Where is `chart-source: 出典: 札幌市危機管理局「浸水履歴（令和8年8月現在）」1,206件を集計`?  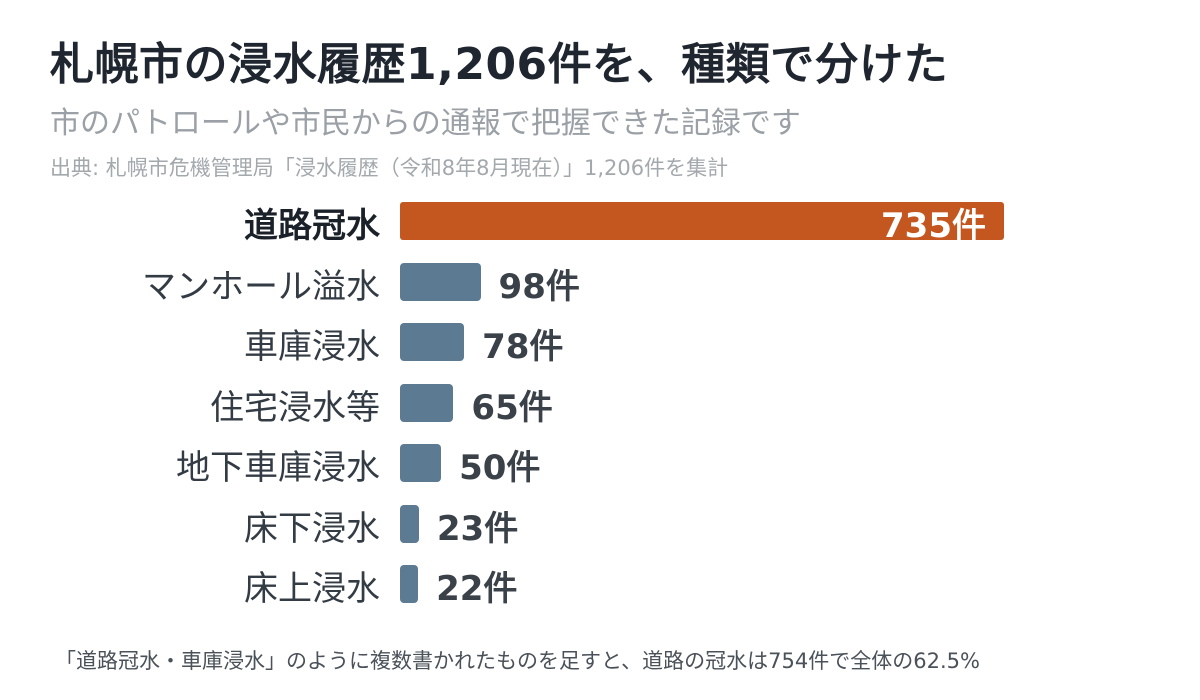 chart-source: 出典: 札幌市危機管理局「浸水履歴（令和8年8月現在）」1,206件を集計 is located at coordinates (389, 168).